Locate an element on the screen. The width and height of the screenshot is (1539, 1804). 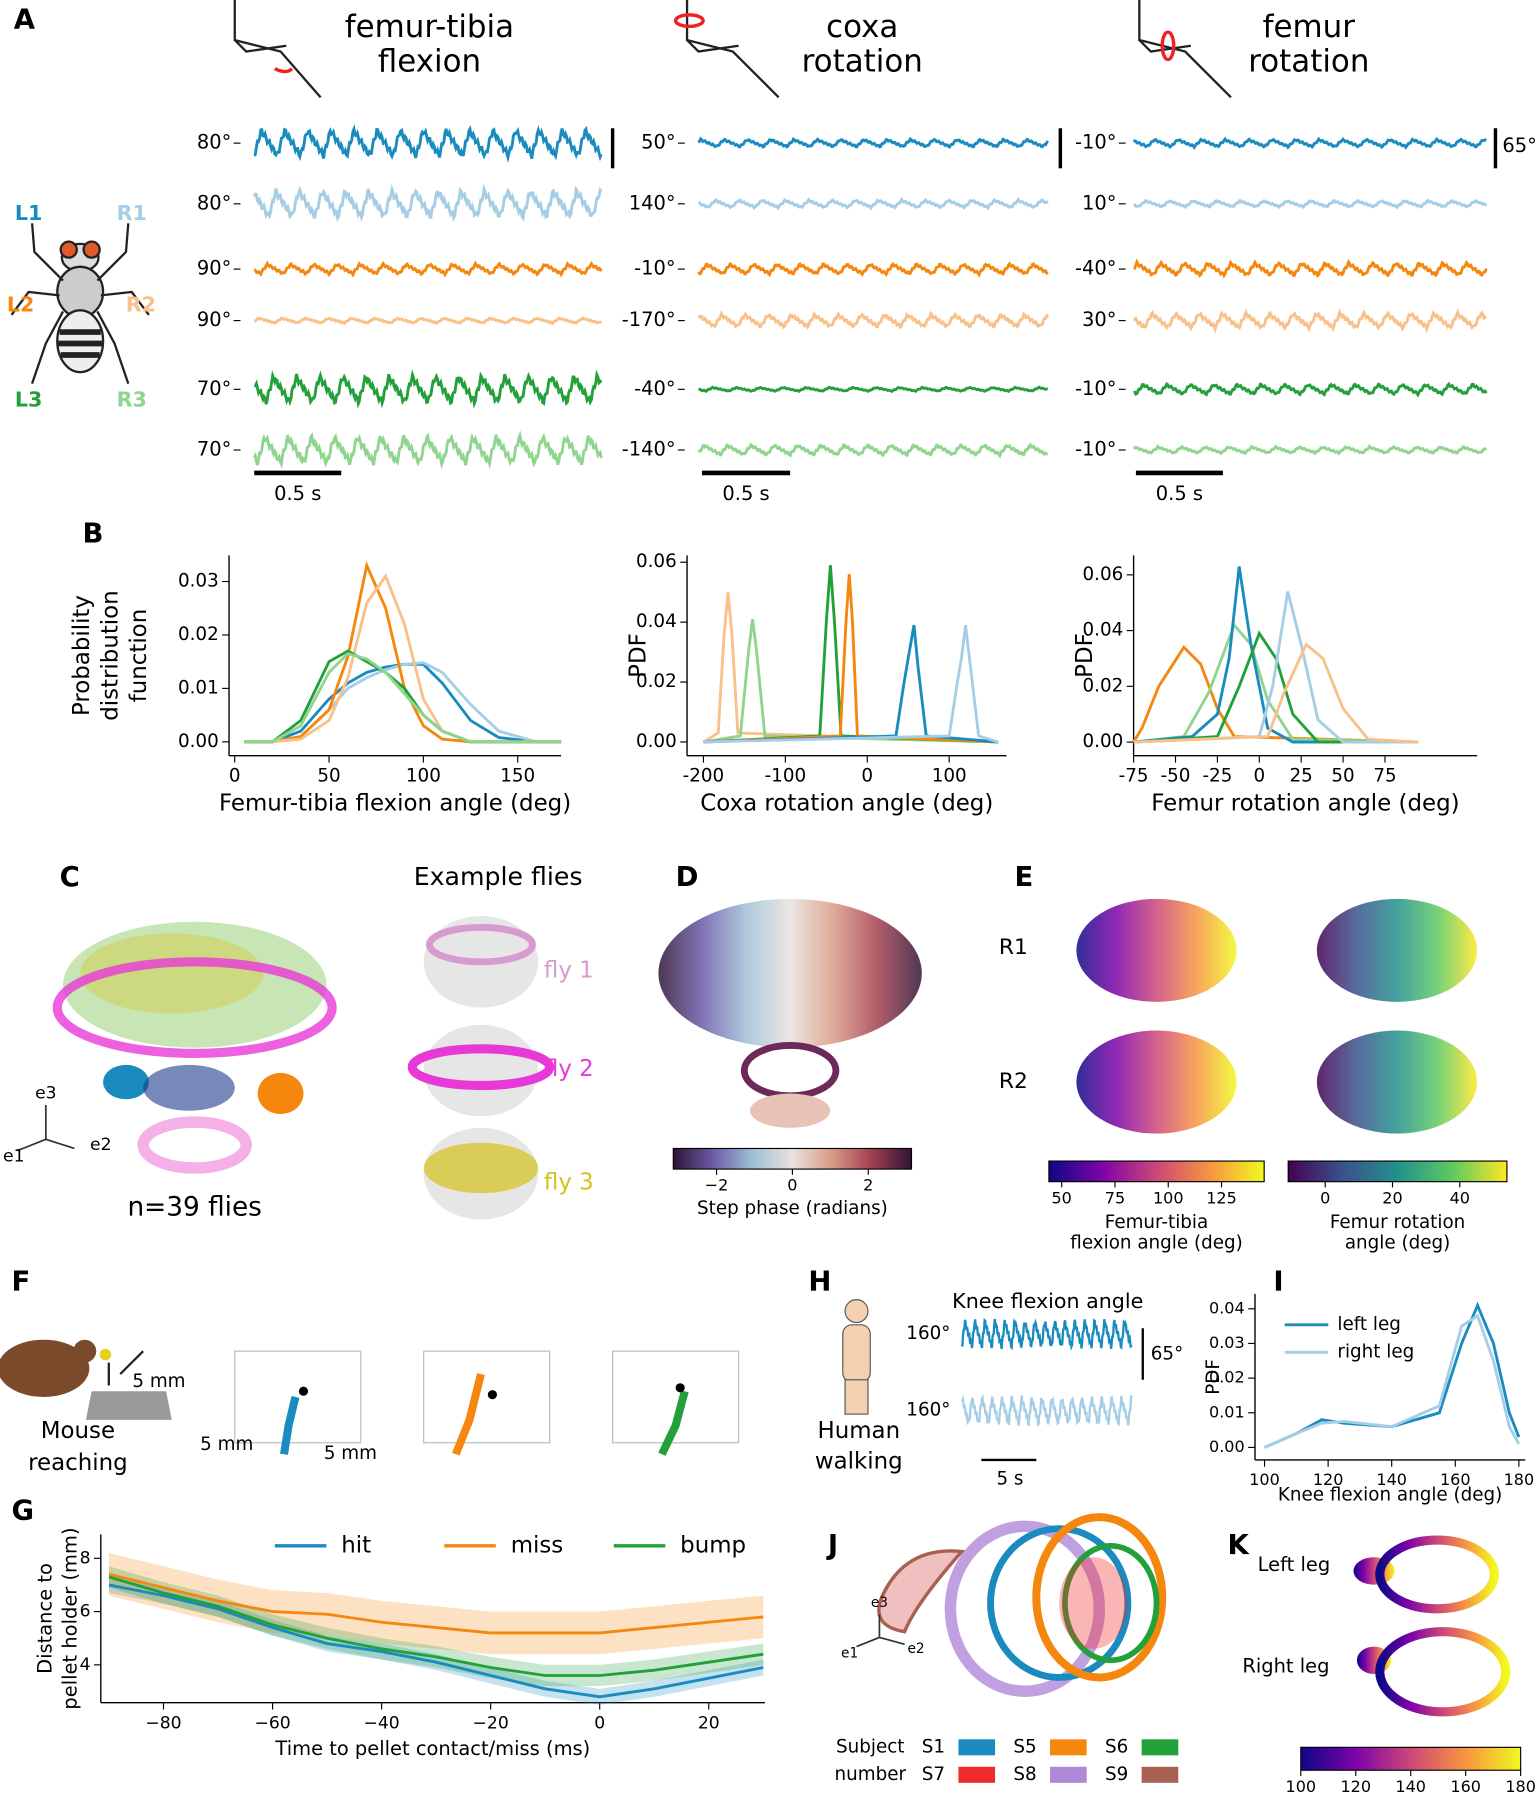
manifold-d is located at coordinates (790, 1013).